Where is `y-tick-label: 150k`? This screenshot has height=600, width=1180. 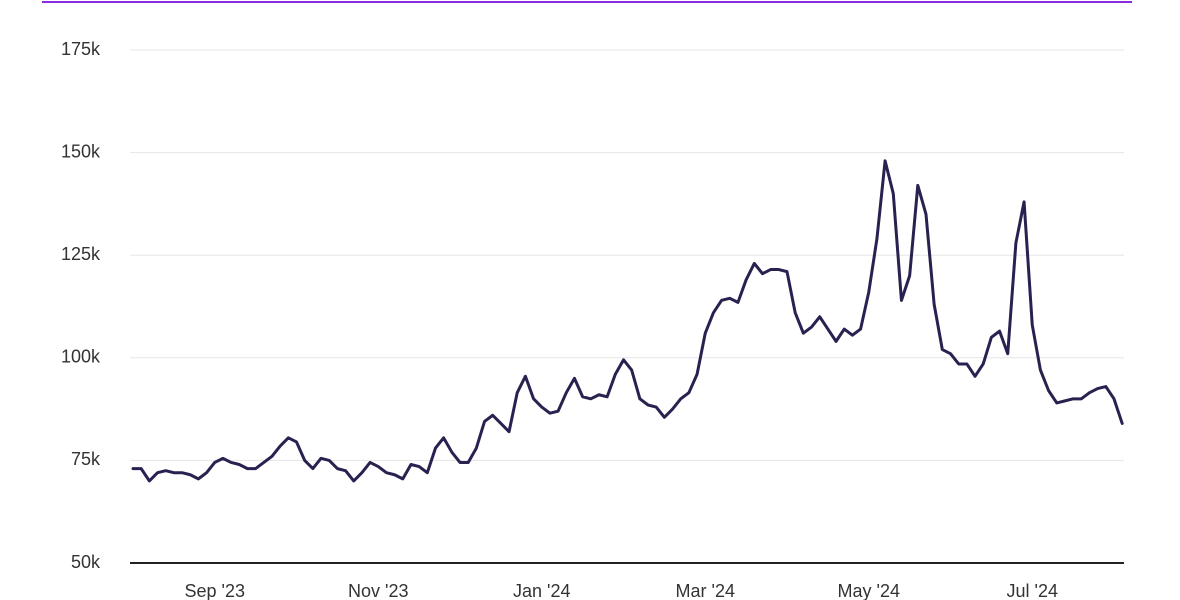 y-tick-label: 150k is located at coordinates (81, 151).